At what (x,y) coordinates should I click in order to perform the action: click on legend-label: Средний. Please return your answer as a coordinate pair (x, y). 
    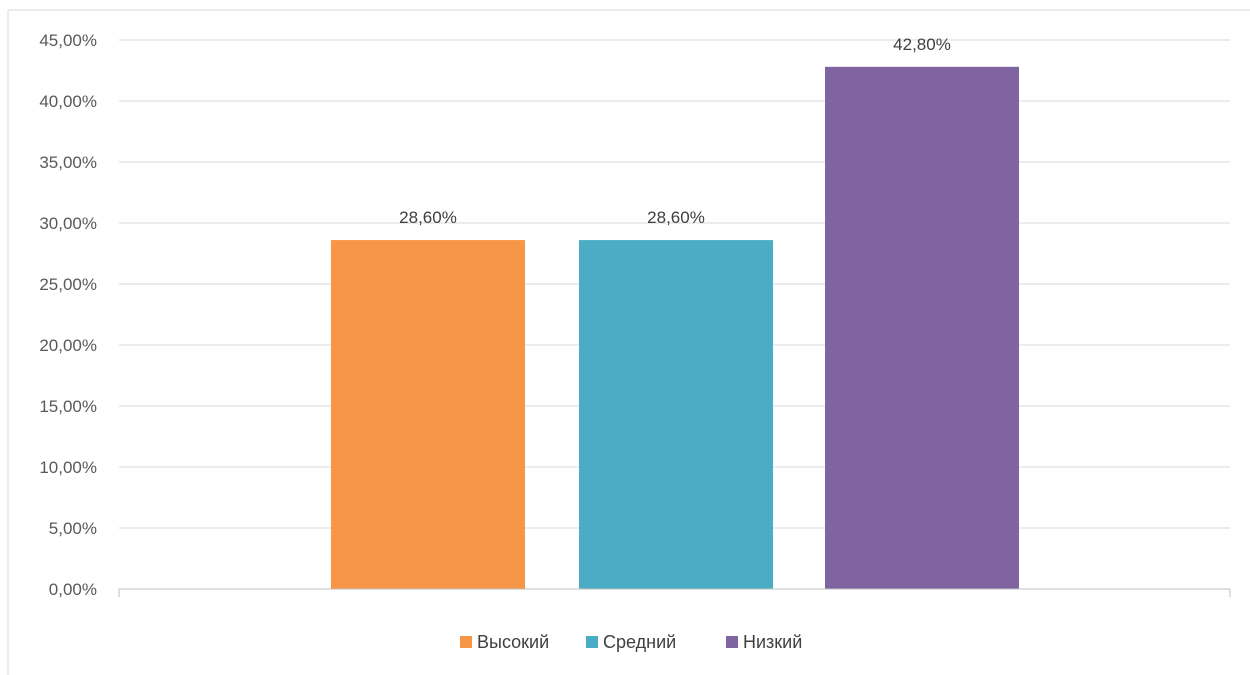
    Looking at the image, I should click on (639, 642).